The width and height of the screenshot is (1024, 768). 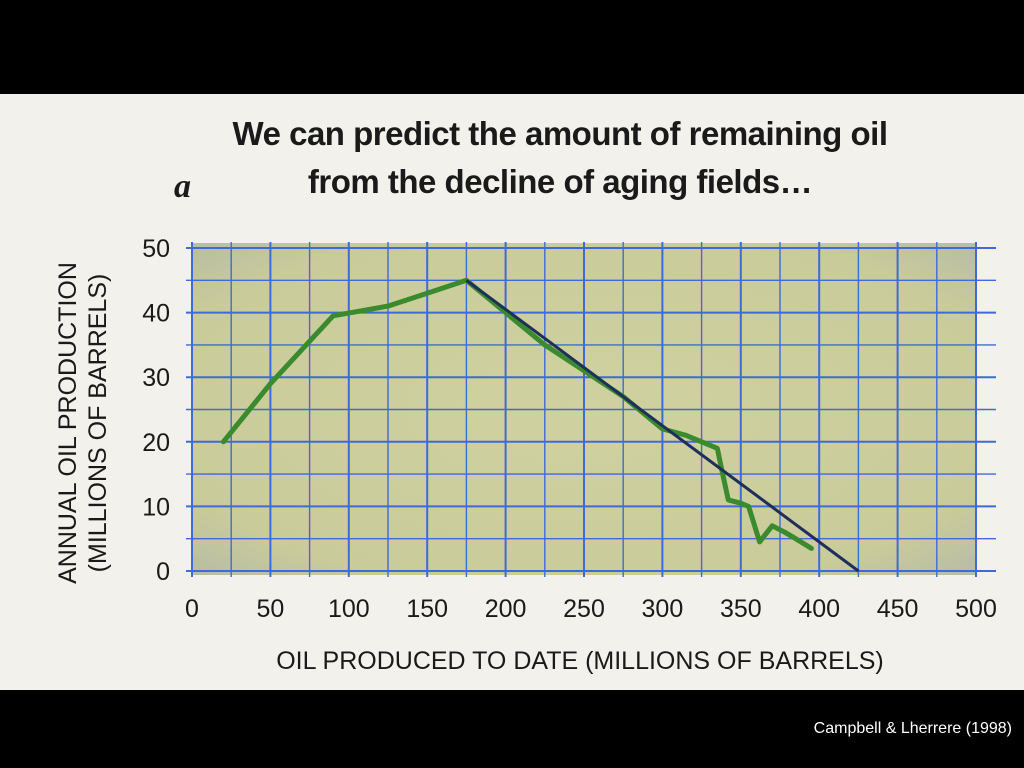 I want to click on x-tick-label: 250, so click(x=584, y=609).